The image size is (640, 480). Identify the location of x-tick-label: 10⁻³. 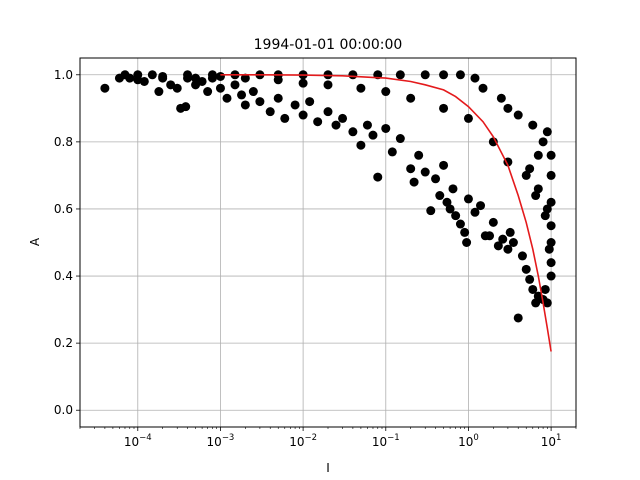
(221, 441).